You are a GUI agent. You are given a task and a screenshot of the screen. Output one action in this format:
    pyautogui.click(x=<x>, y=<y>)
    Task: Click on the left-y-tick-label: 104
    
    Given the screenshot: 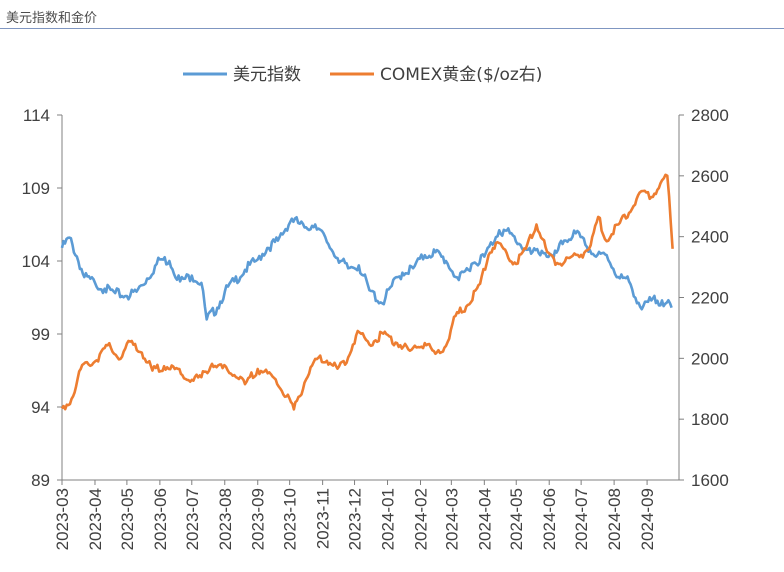 What is the action you would take?
    pyautogui.click(x=36, y=261)
    